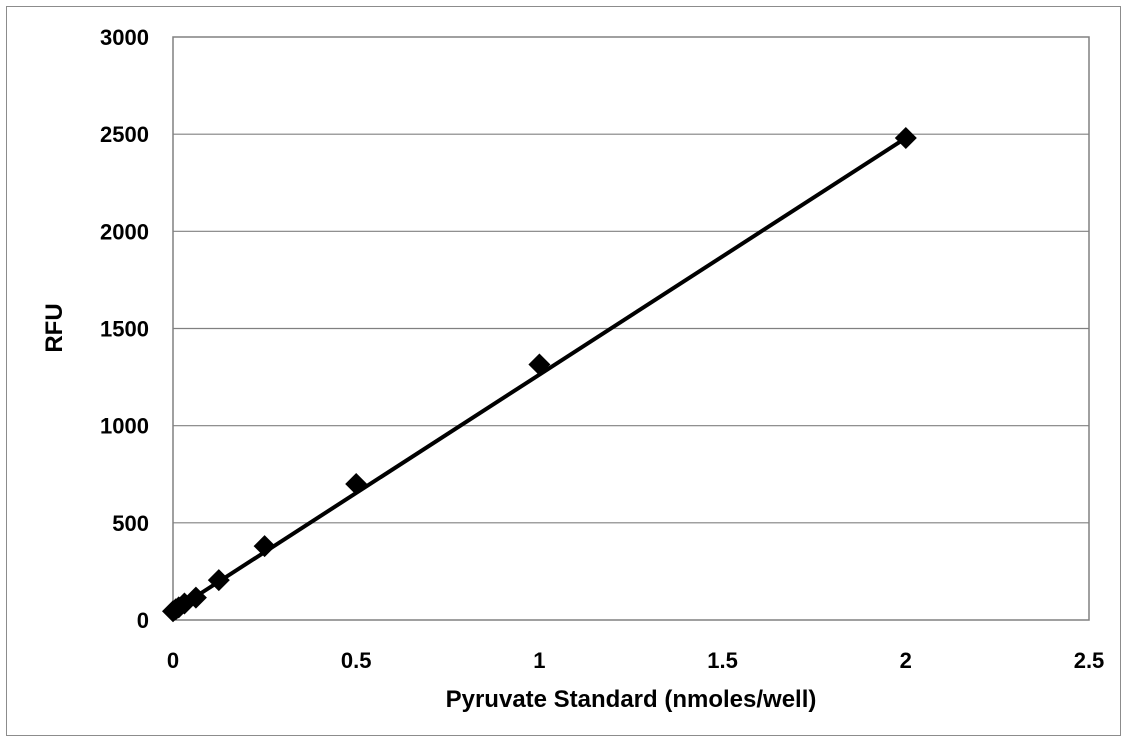 This screenshot has height=742, width=1127. Describe the element at coordinates (143, 620) in the screenshot. I see `y-tick-label: 0` at that location.